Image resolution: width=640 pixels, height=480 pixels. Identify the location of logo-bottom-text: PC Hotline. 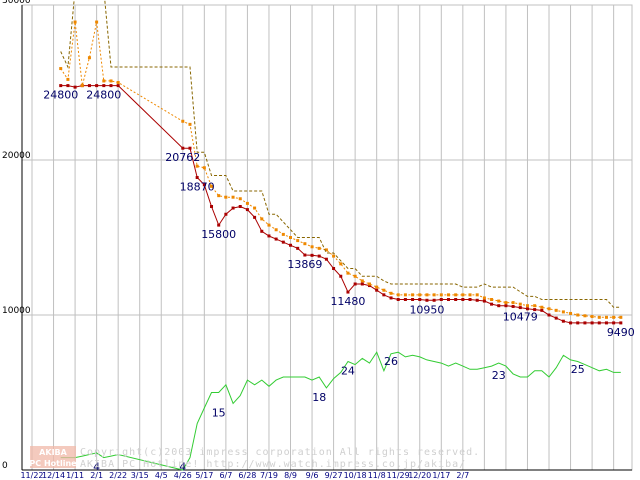
(53, 463).